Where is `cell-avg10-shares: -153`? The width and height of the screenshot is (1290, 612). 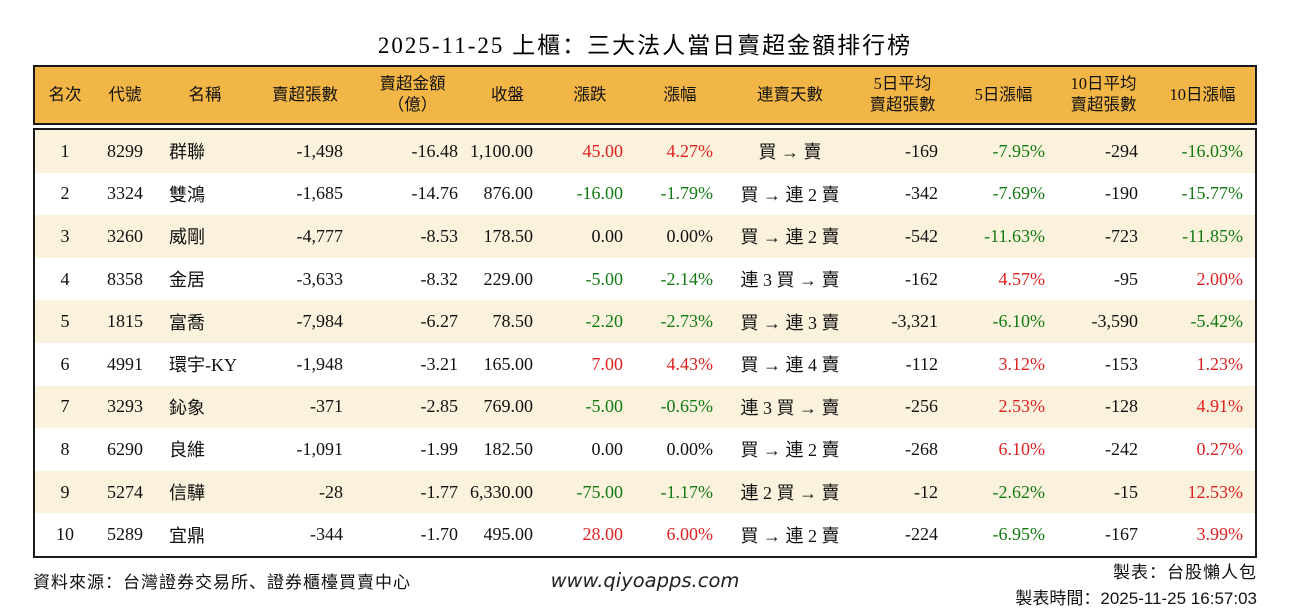 cell-avg10-shares: -153 is located at coordinates (1121, 363).